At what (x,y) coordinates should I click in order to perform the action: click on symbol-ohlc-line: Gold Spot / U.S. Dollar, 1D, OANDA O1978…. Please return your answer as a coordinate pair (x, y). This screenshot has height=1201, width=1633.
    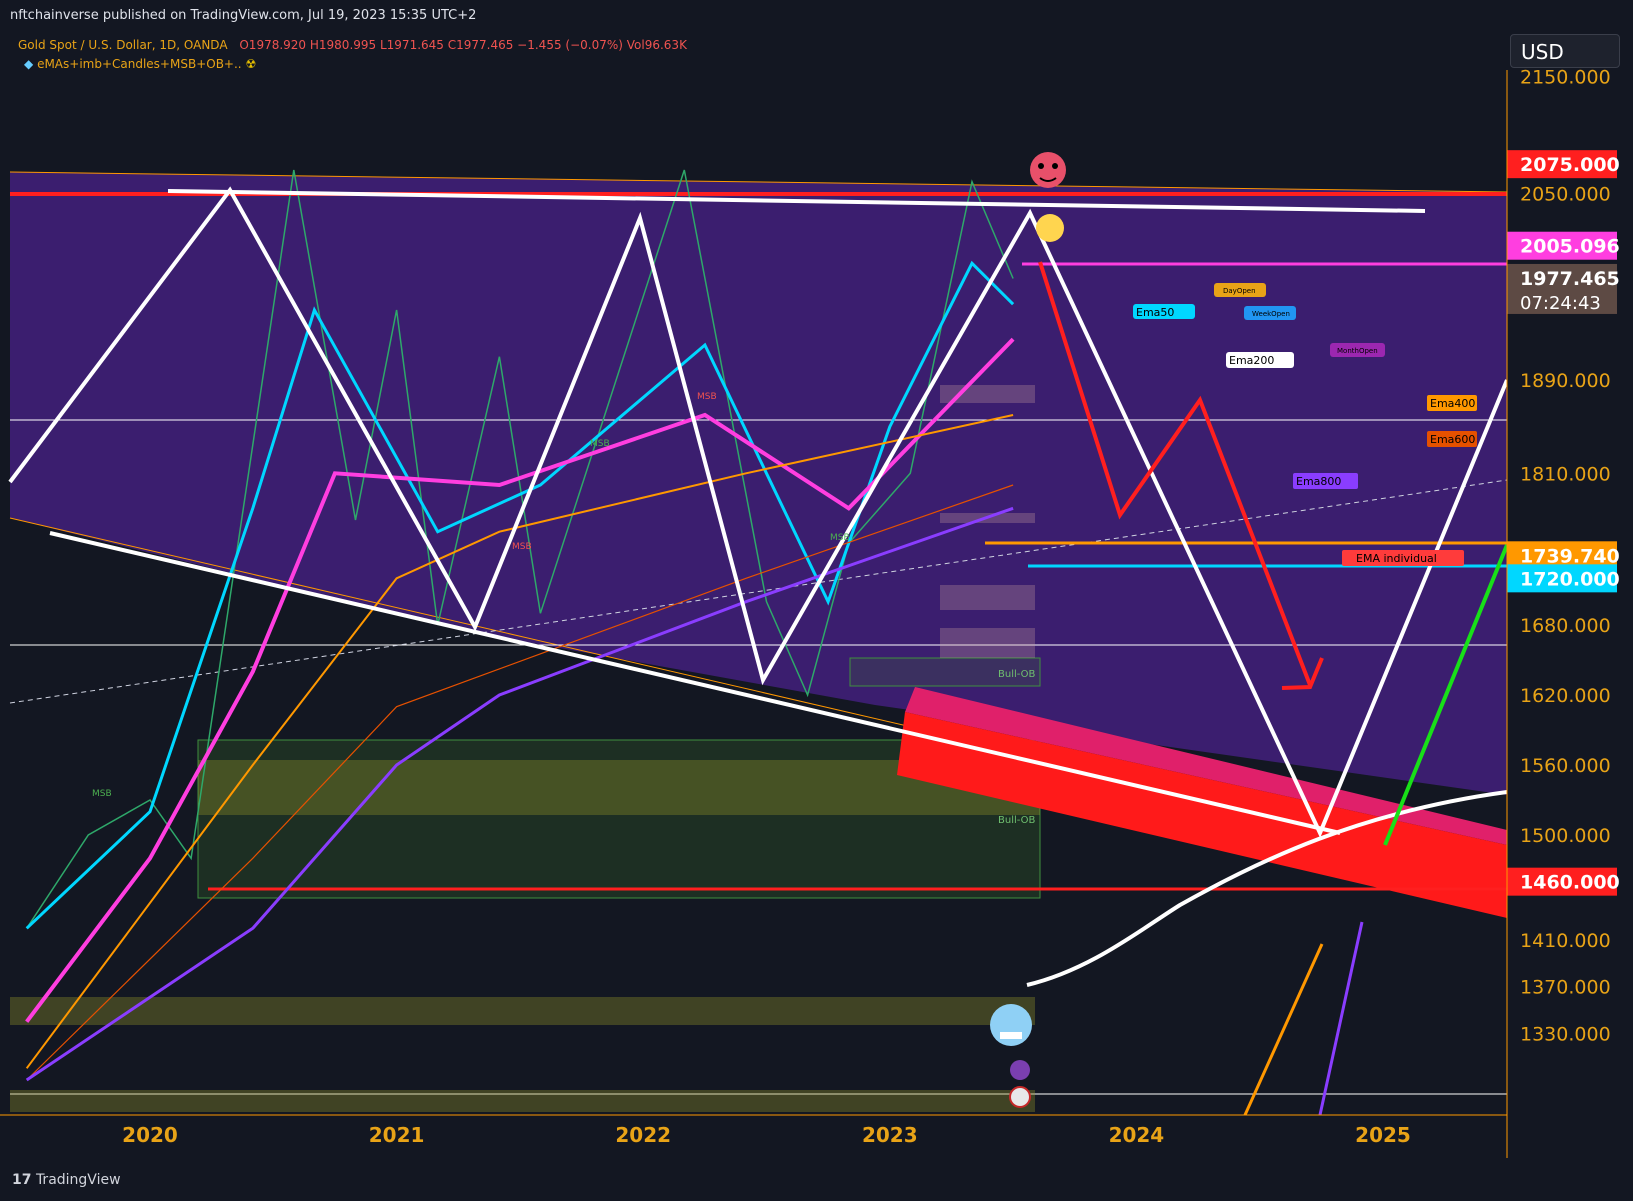
    Looking at the image, I should click on (352, 45).